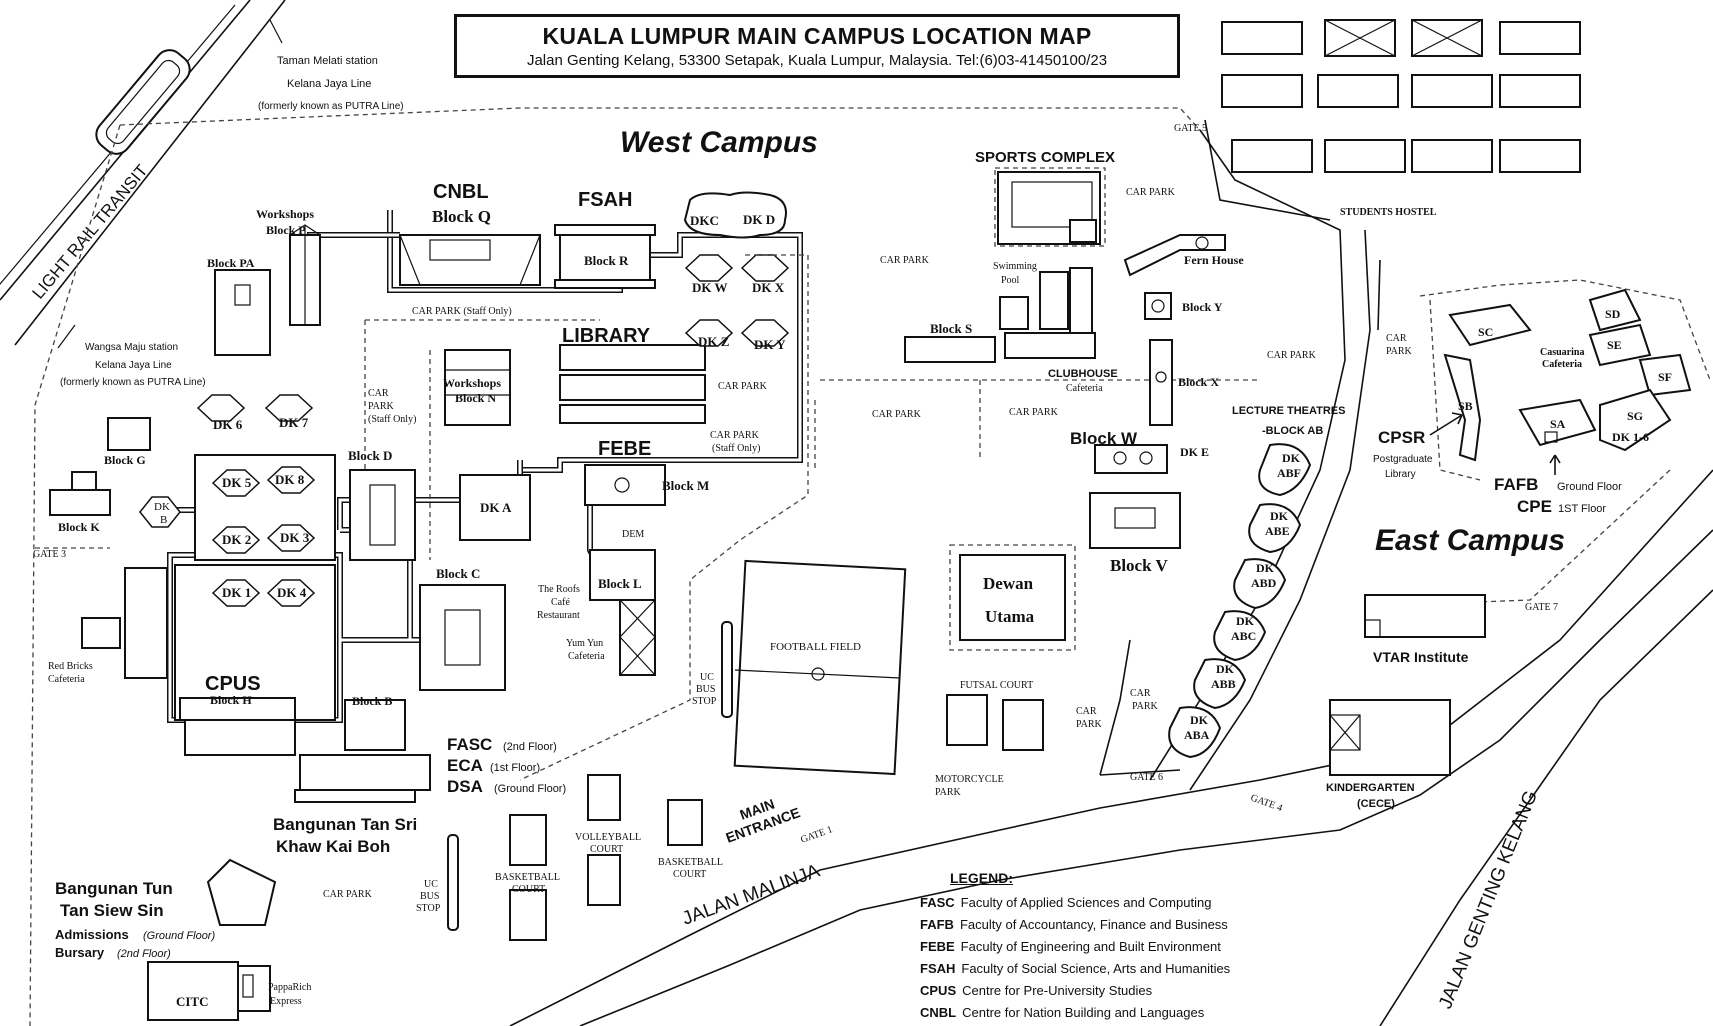  Describe the element at coordinates (996, 685) in the screenshot. I see `futsal-label: FUTSAL COURT` at that location.